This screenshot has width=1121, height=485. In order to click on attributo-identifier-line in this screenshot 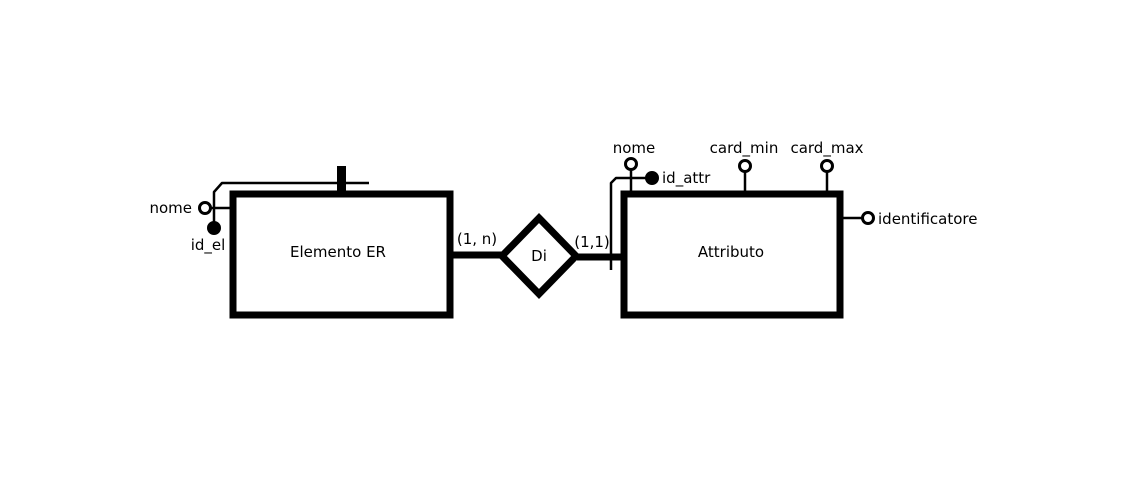, I will do `click(630, 223)`.